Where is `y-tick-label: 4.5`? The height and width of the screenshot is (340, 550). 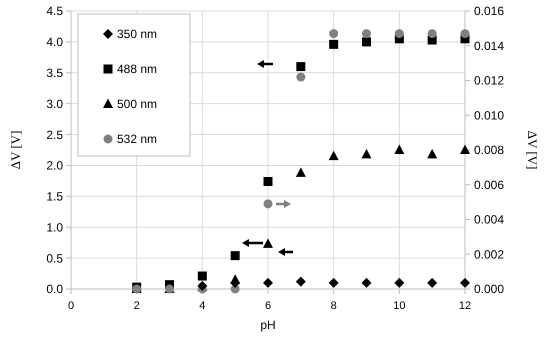 y-tick-label: 4.5 is located at coordinates (55, 11).